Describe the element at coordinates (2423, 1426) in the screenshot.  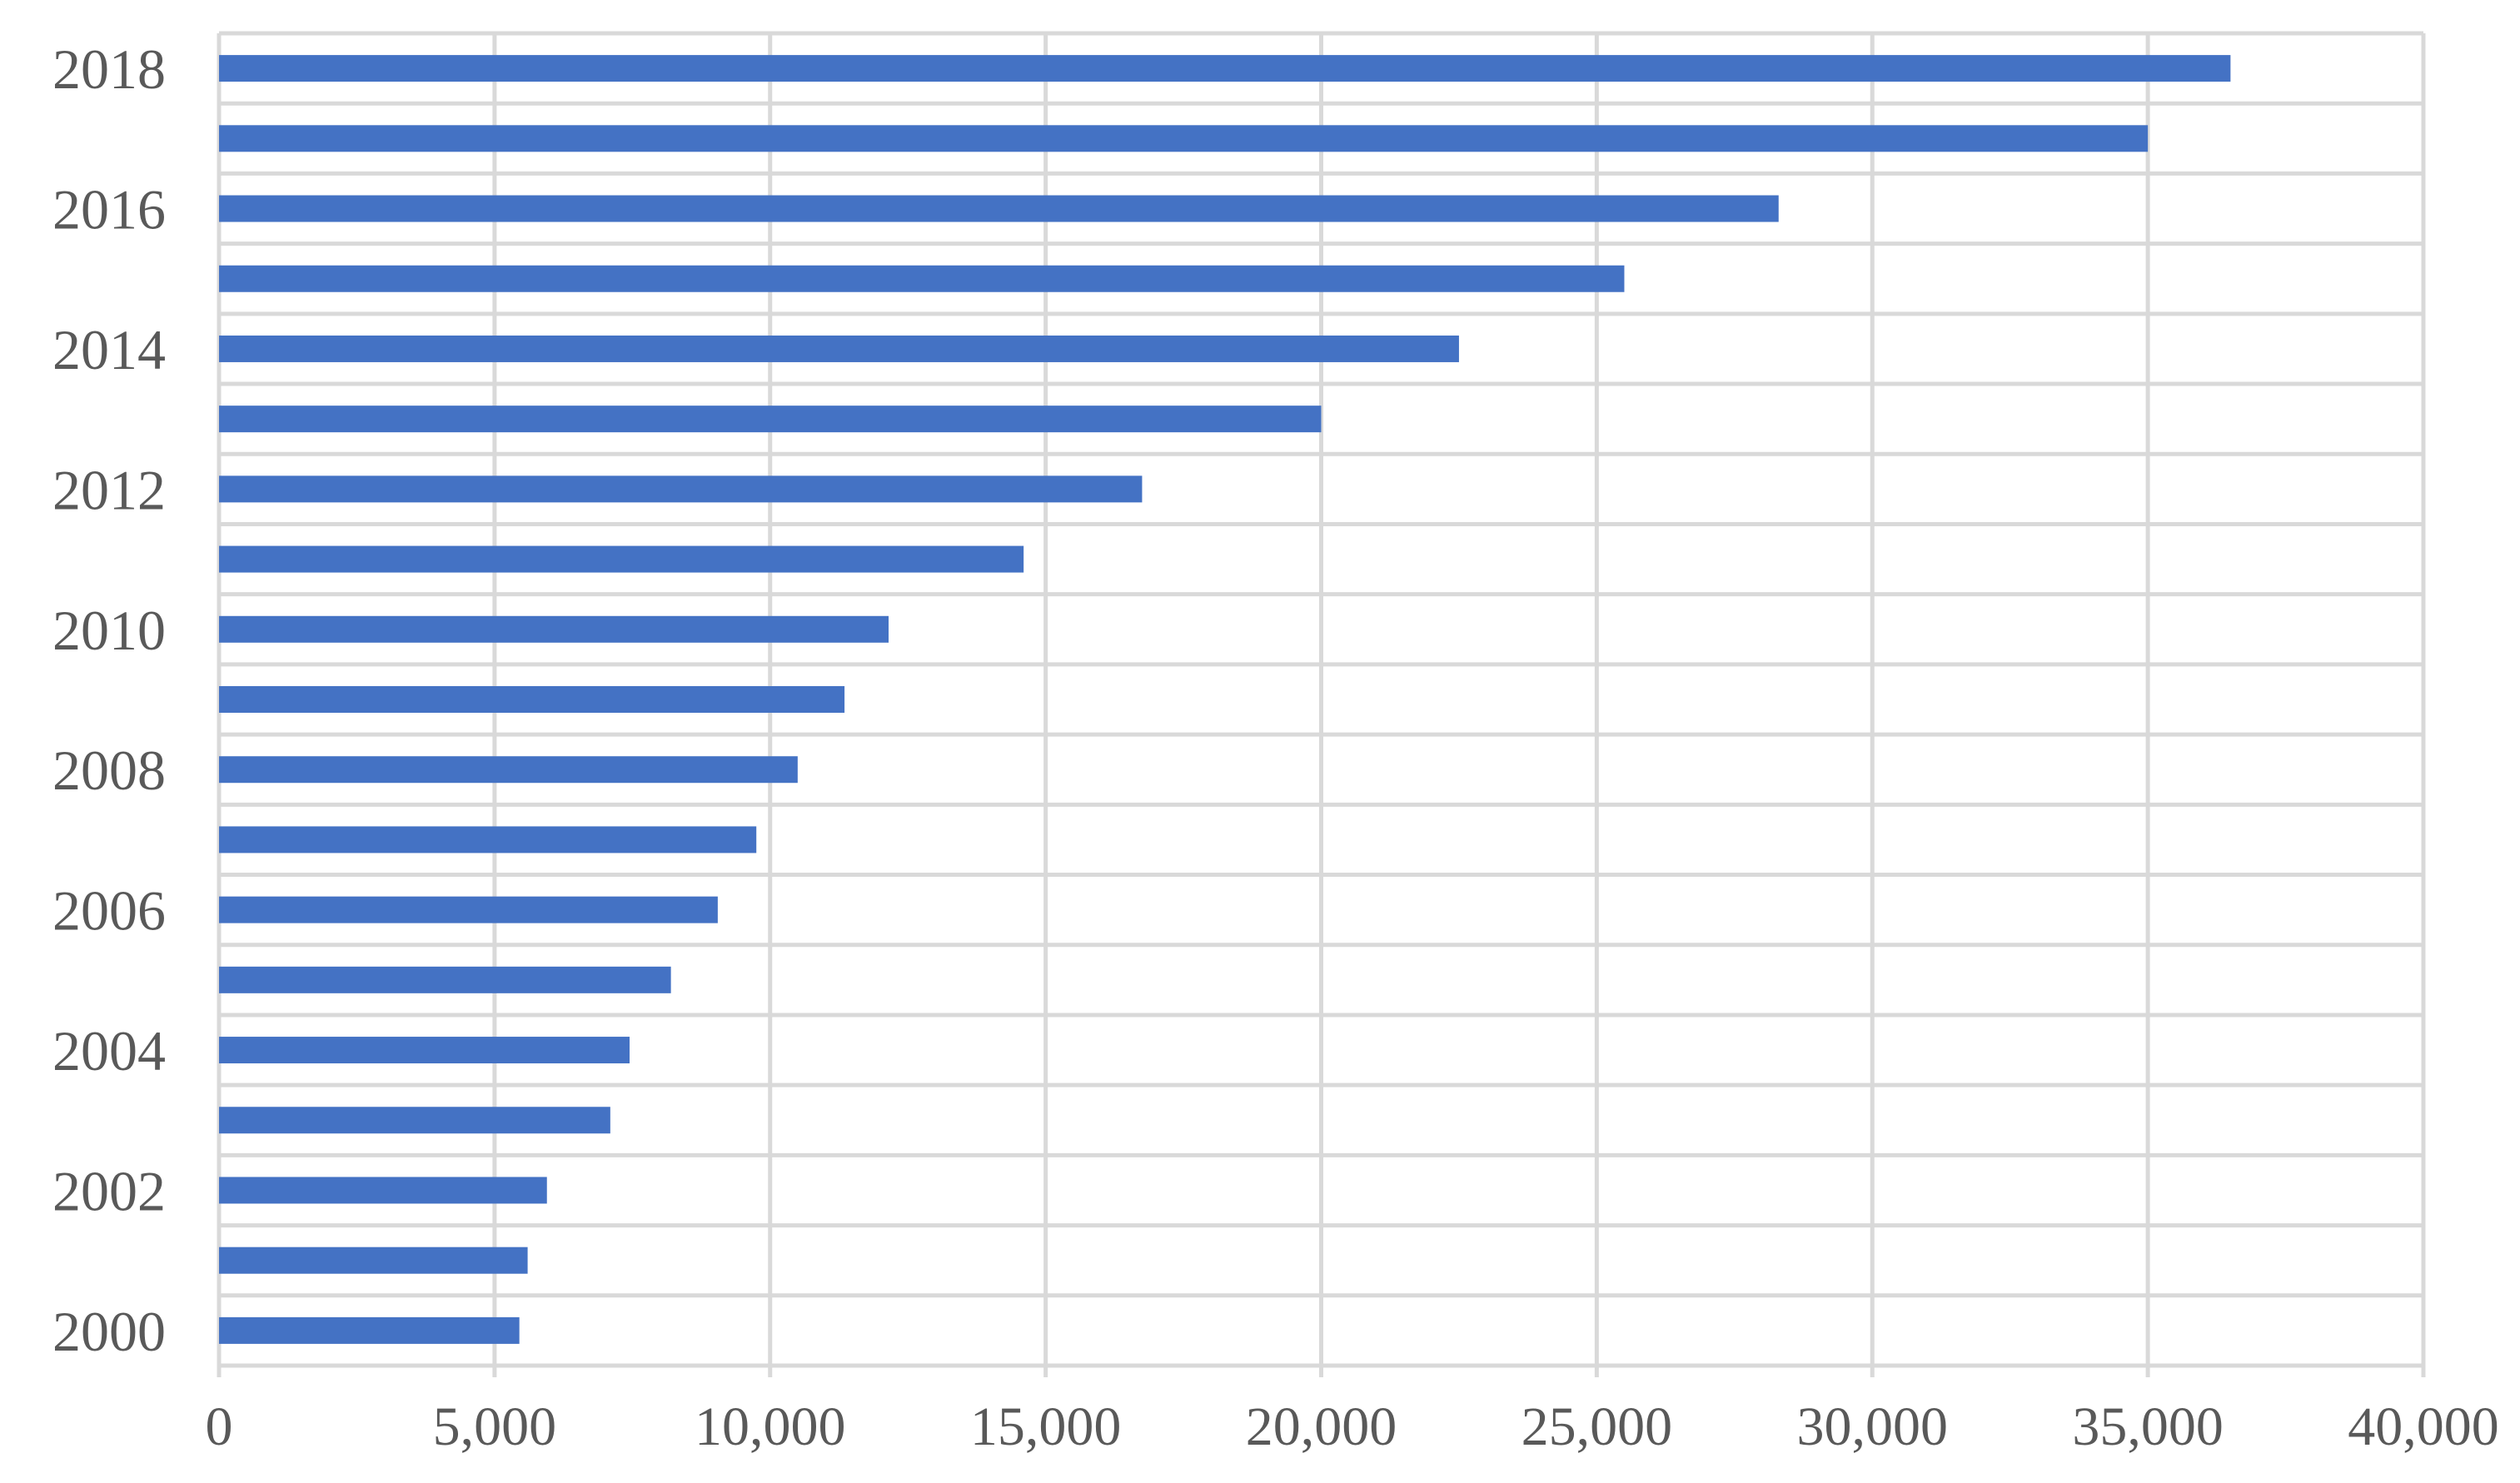
I see `x-tick-label: 40,000` at that location.